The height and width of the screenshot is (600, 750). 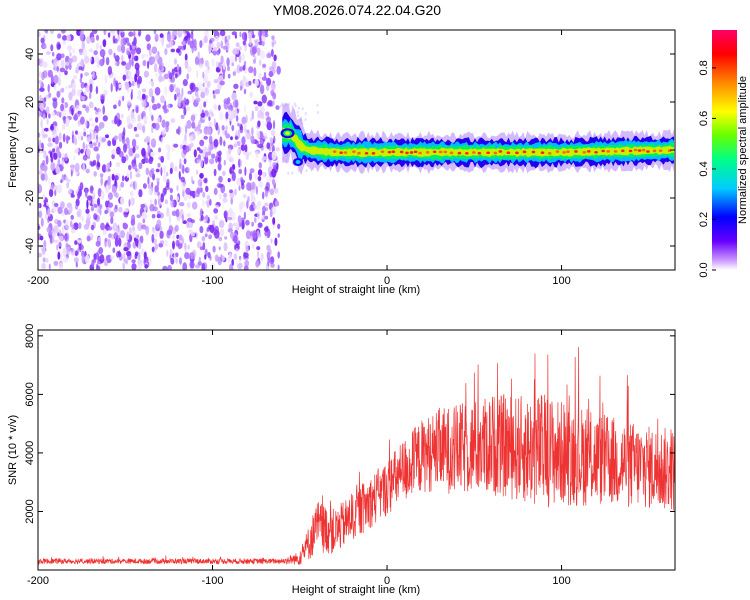 I want to click on y-tick-label: -40, so click(x=30, y=246).